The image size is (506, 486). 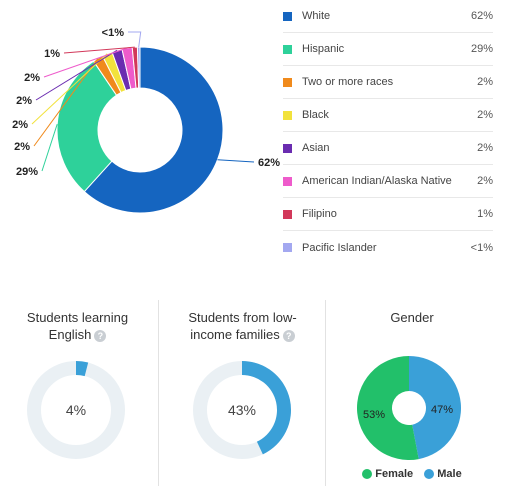 What do you see at coordinates (388, 247) in the screenshot?
I see `legend-row: Pacific Islander <1%` at bounding box center [388, 247].